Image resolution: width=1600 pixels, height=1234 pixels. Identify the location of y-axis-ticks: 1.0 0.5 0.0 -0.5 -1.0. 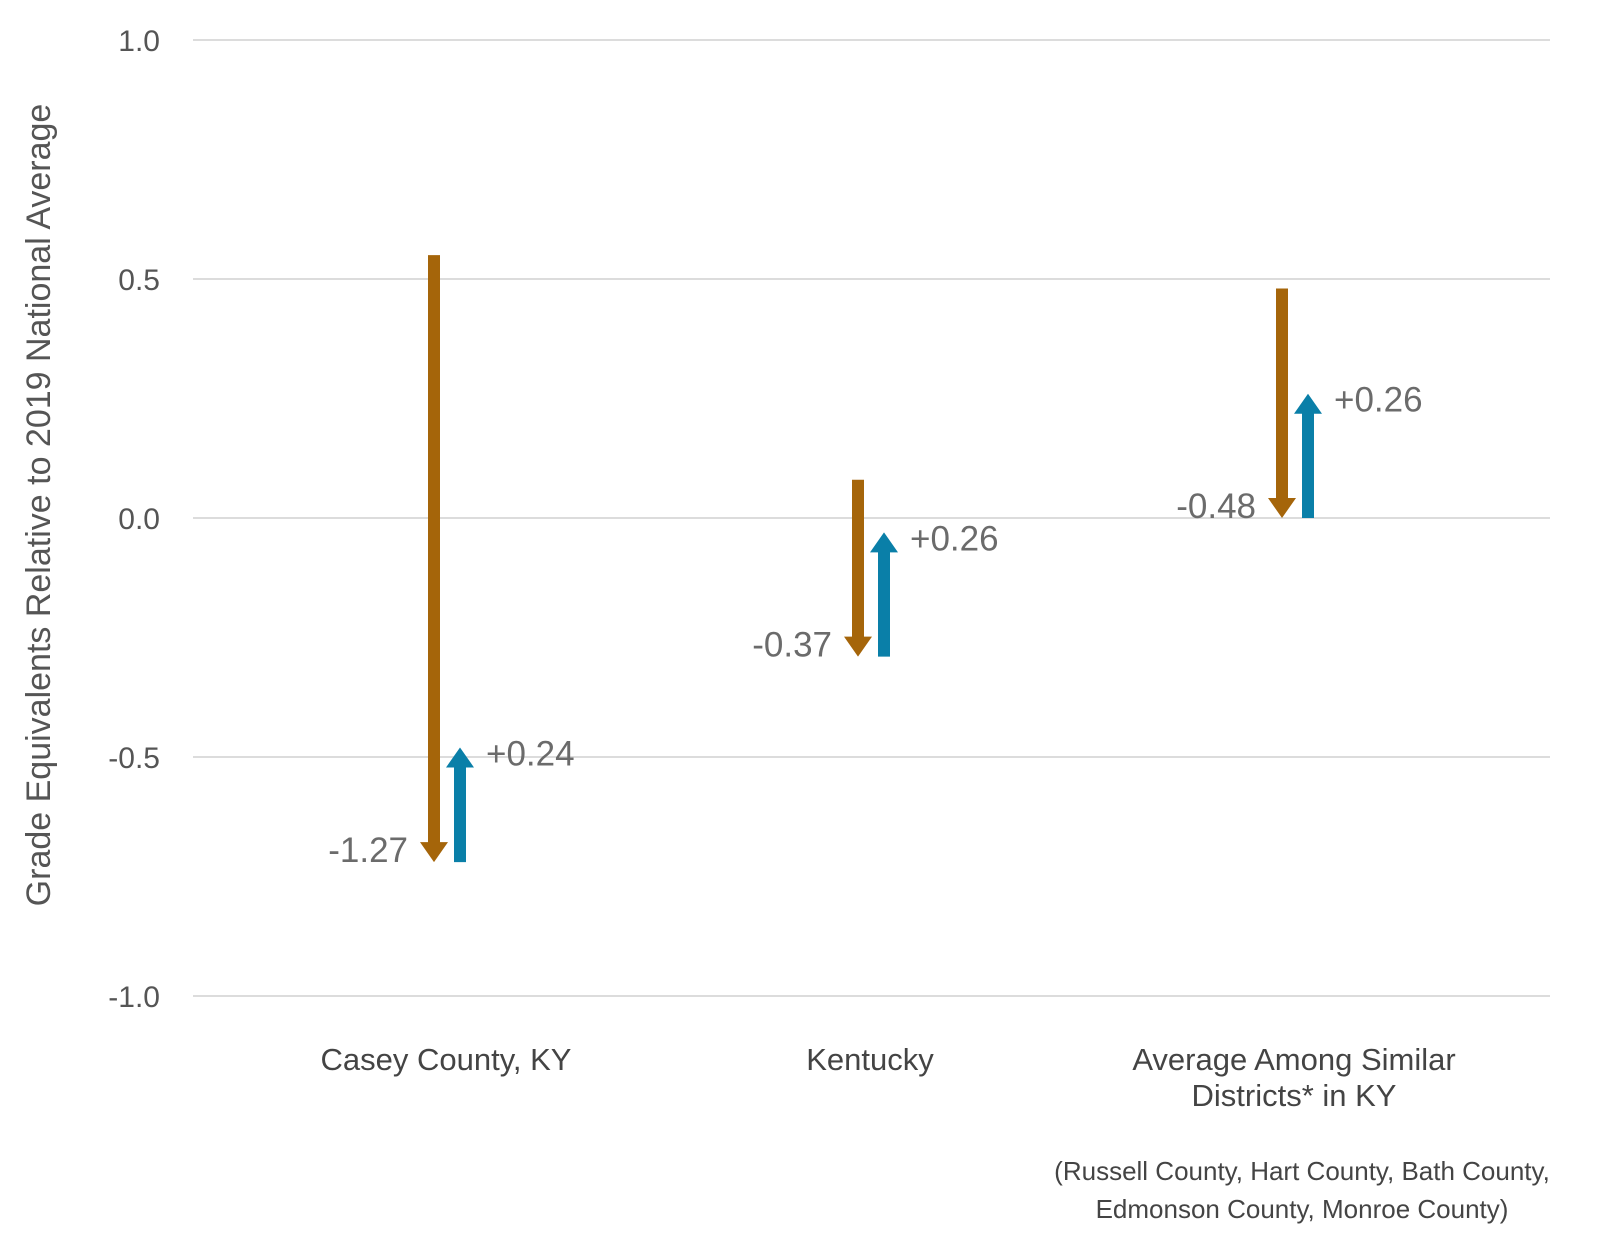
(134, 519).